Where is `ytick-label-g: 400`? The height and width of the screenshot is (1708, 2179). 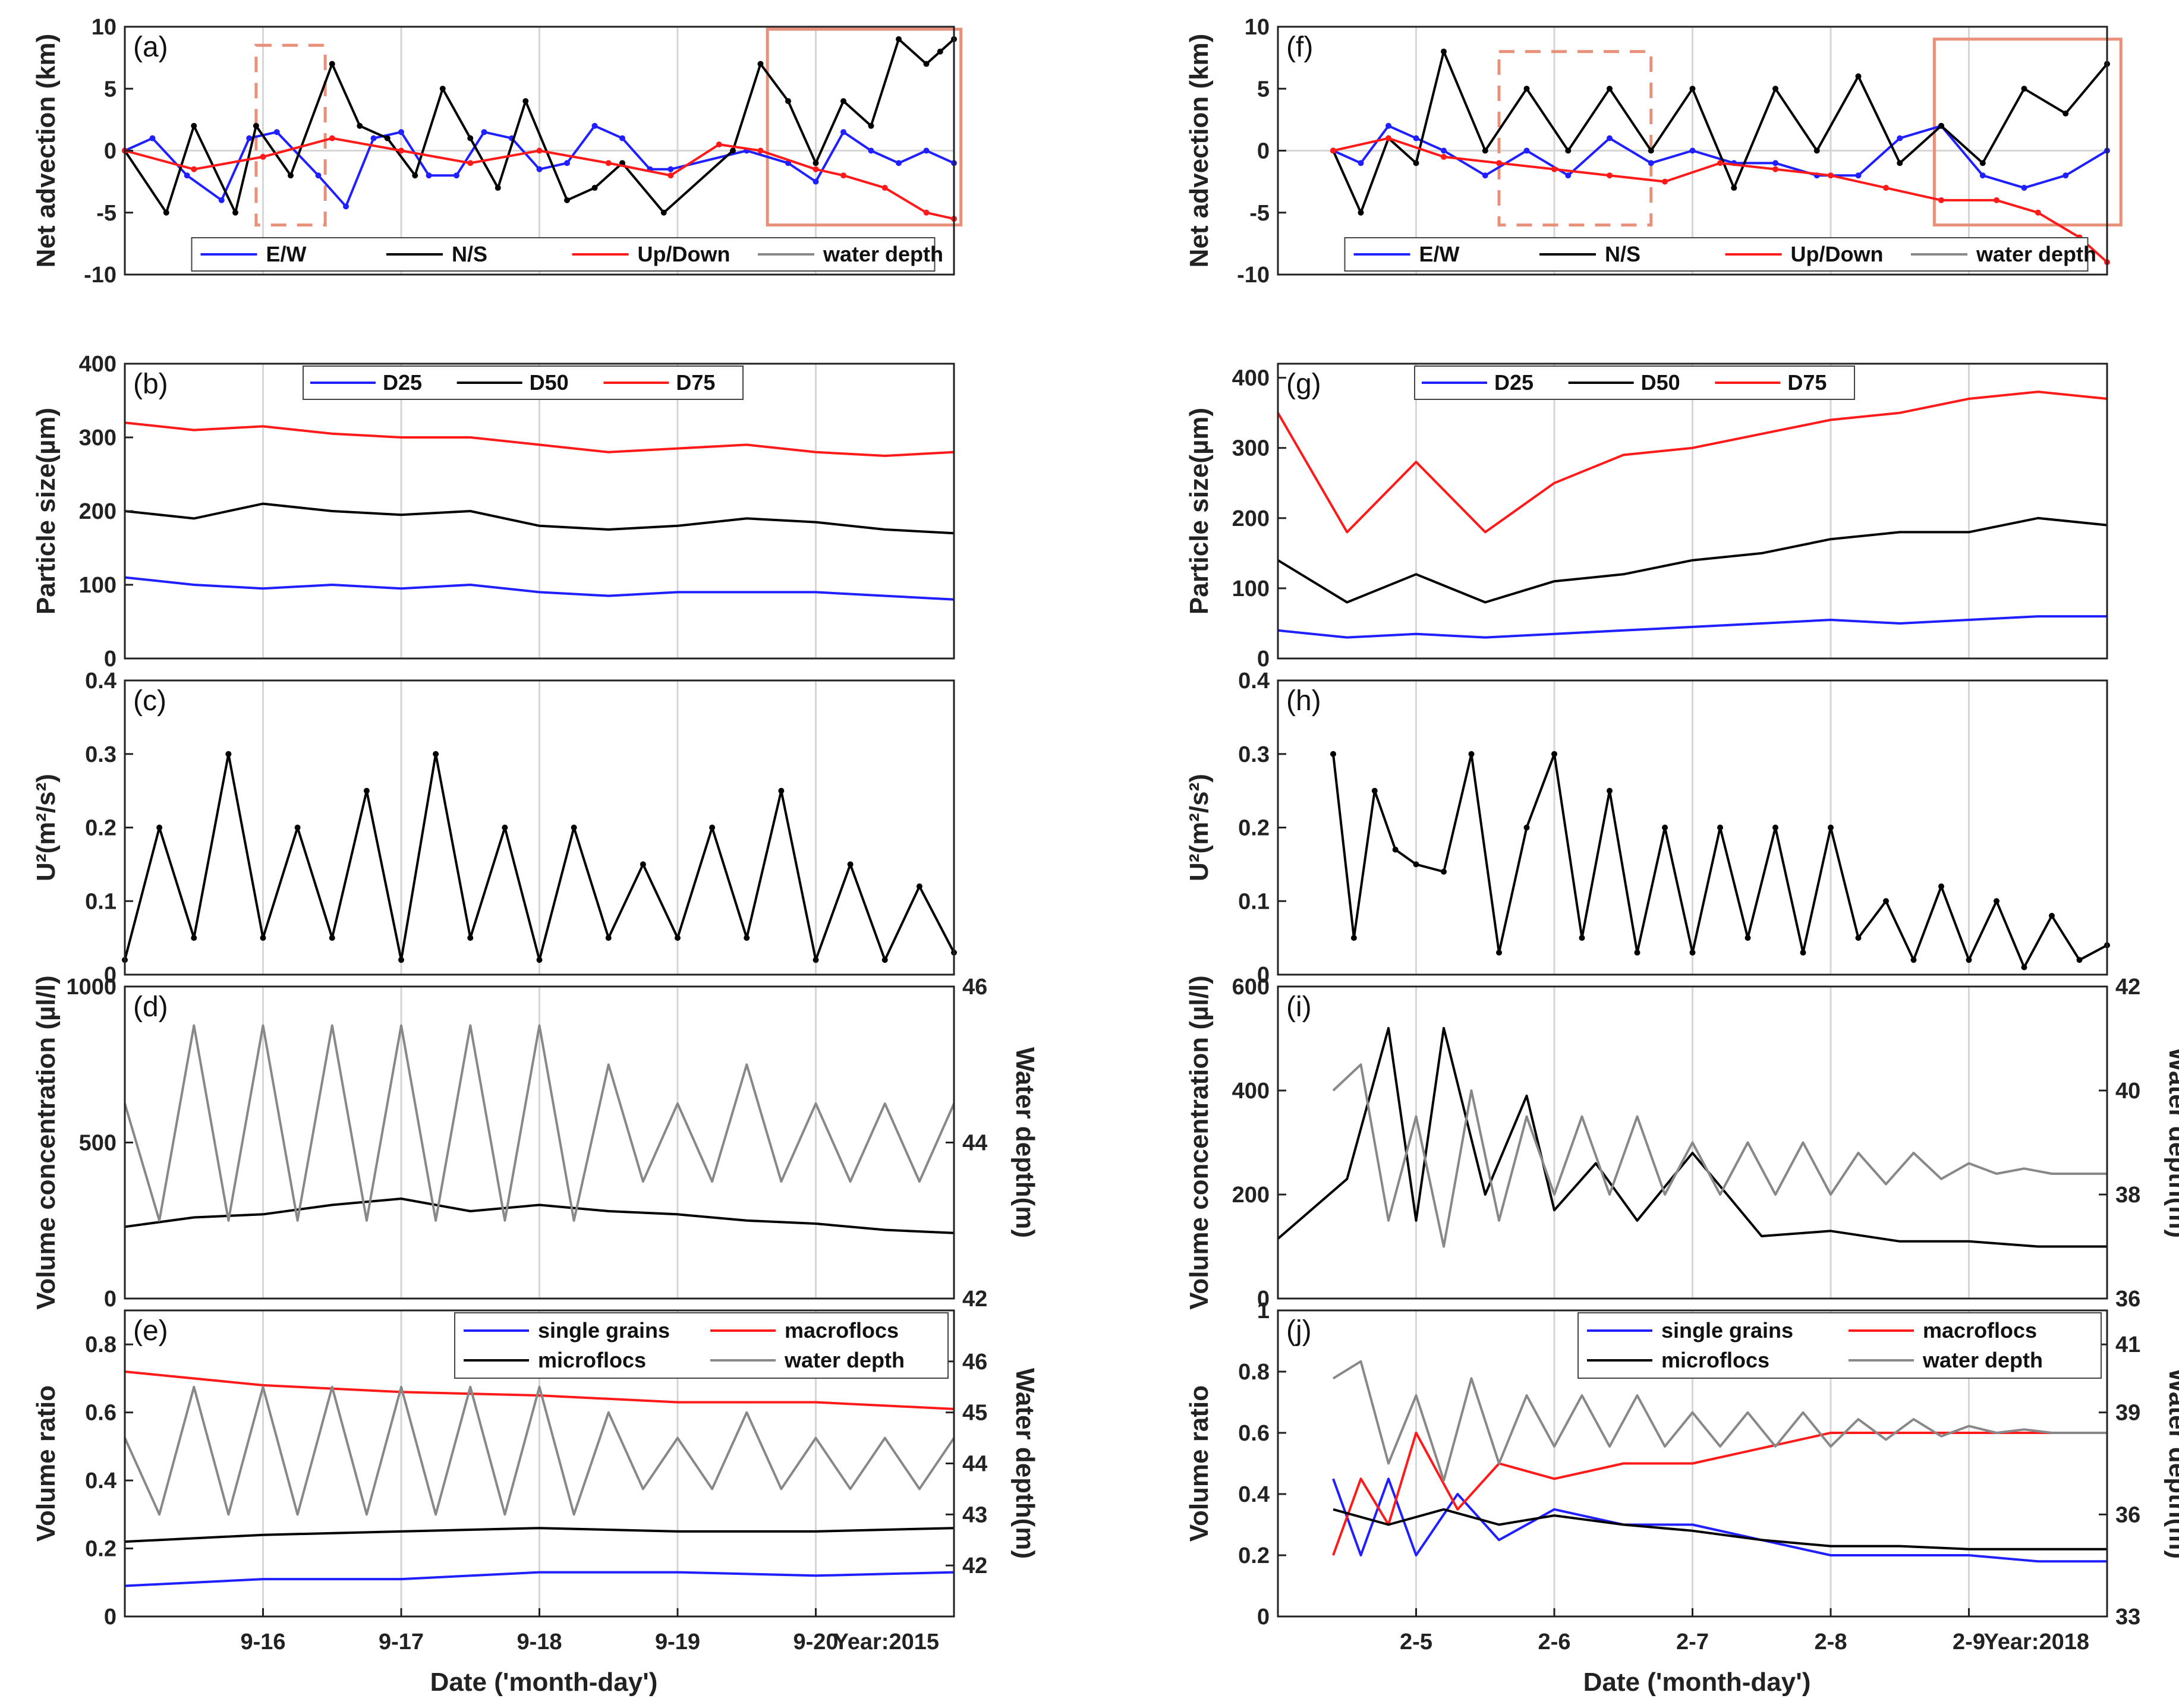 ytick-label-g: 400 is located at coordinates (1251, 378).